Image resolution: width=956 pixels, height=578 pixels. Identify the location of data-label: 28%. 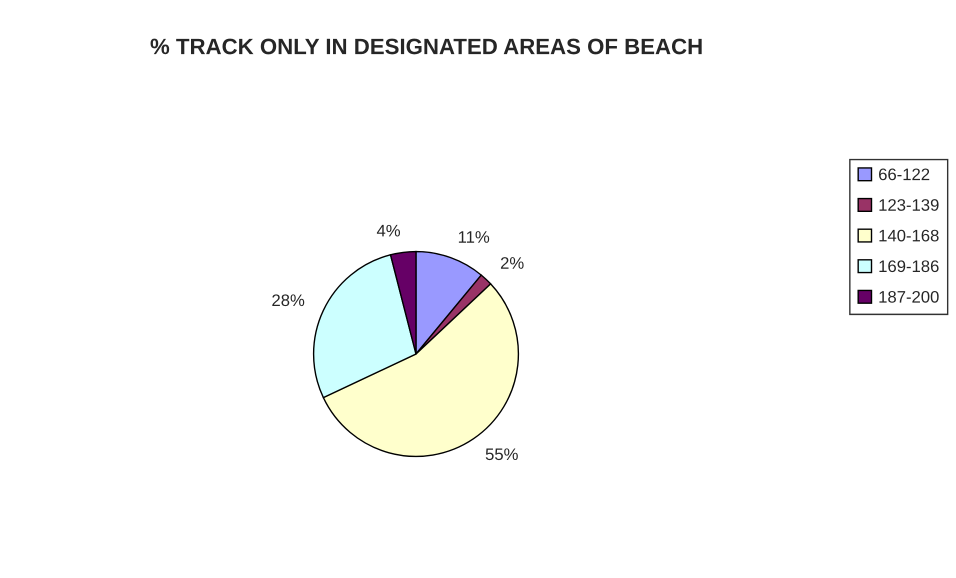
(288, 300).